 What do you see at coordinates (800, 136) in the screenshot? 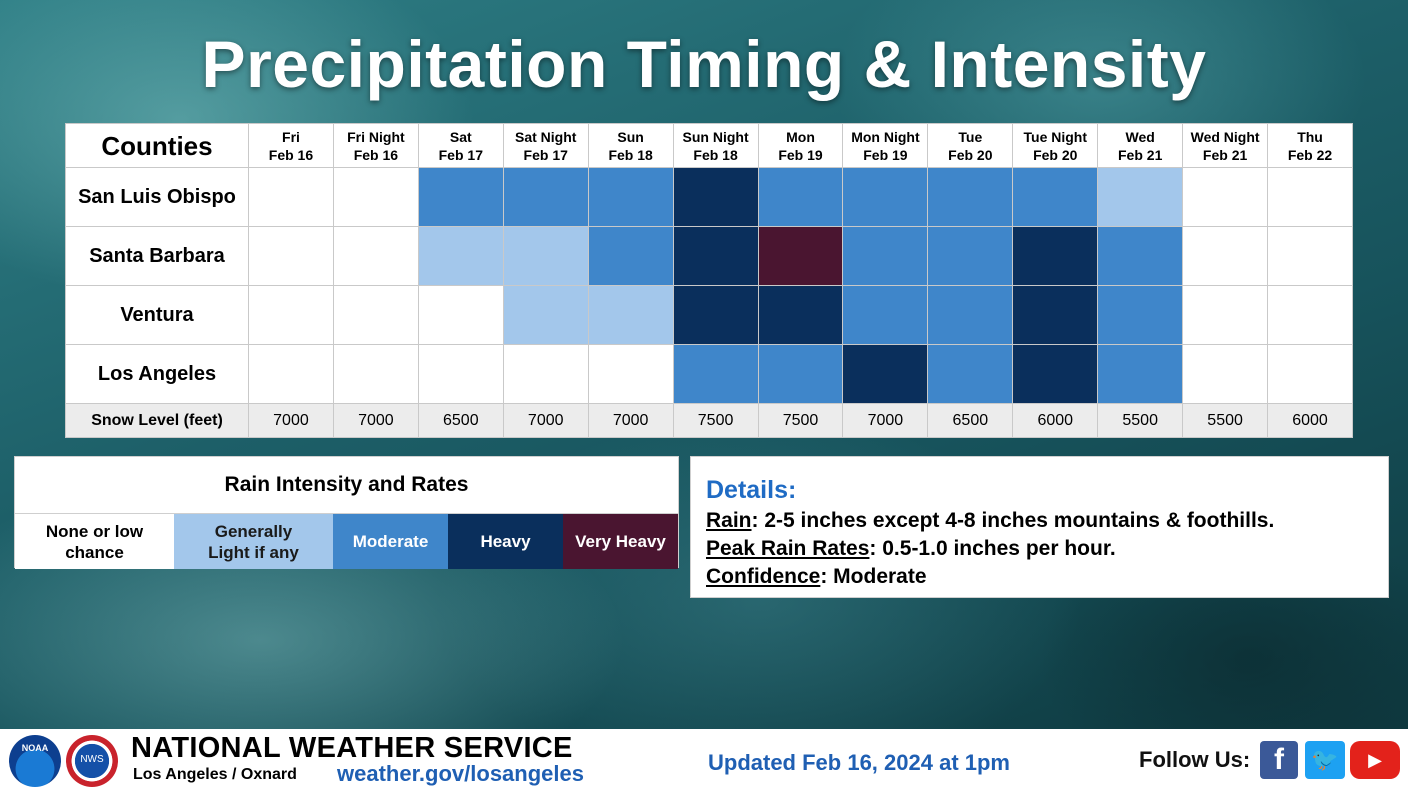
I see `column-day-label: Mon` at bounding box center [800, 136].